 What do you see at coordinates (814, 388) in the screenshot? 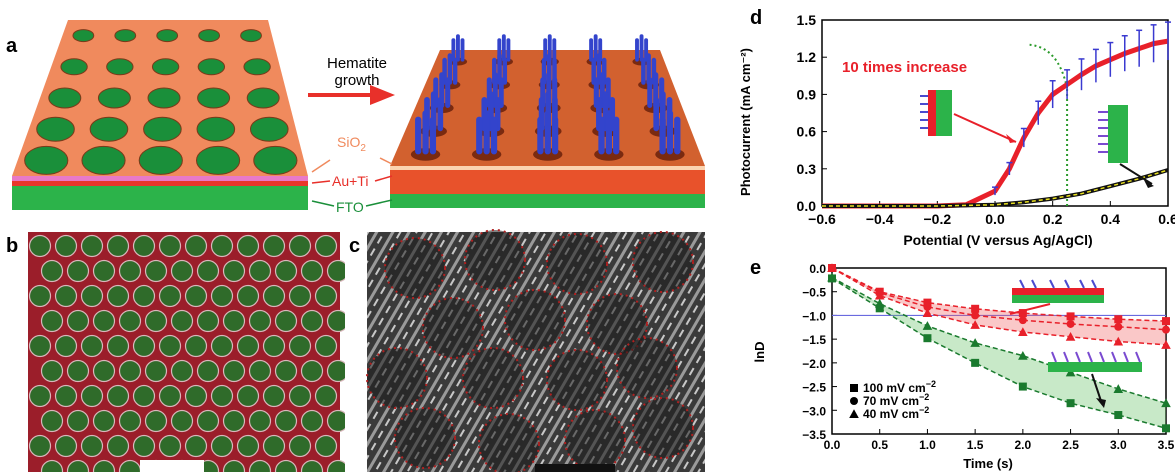
I see `y-tick-label: −2.5` at bounding box center [814, 388].